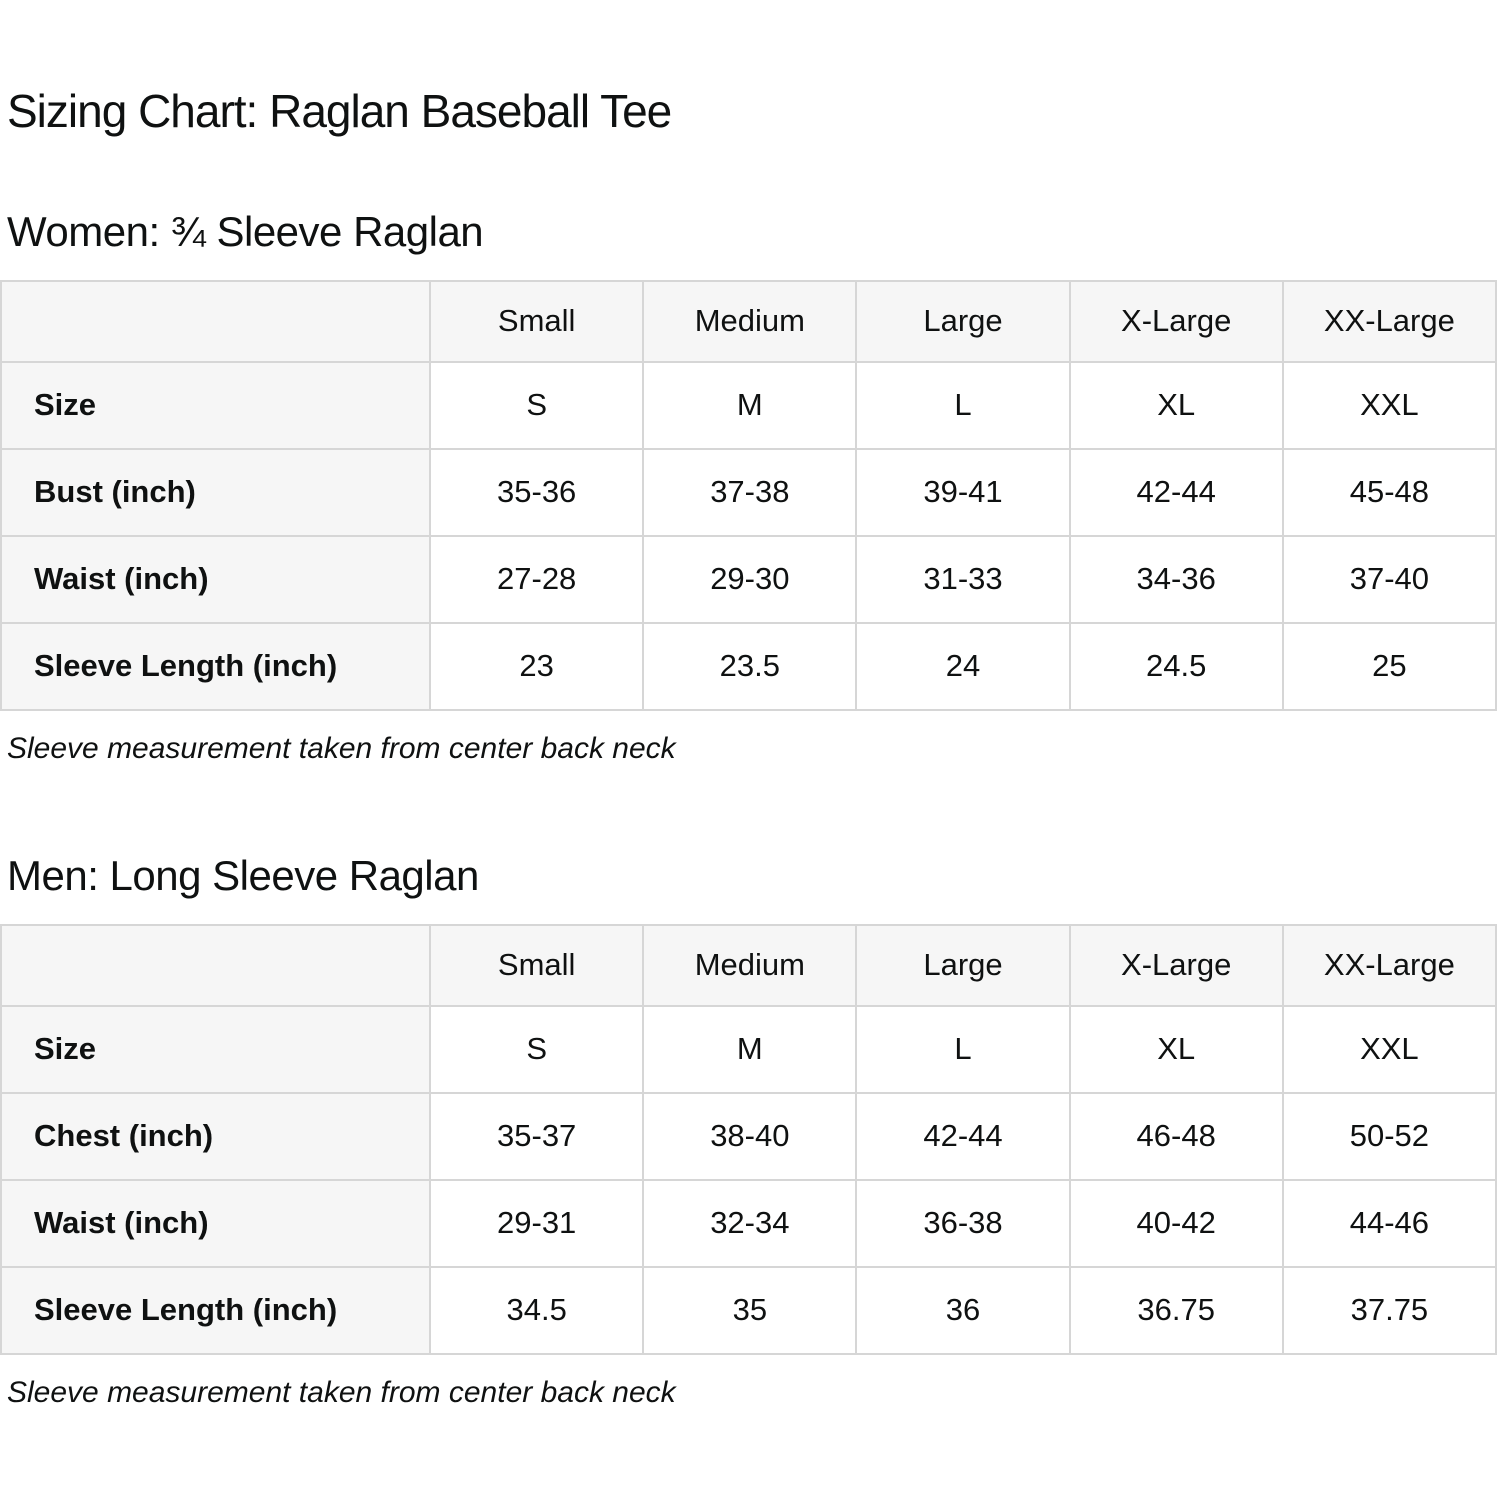  I want to click on table-row: Sleeve Length (inch) 23 23.5 24 24.5 25, so click(748, 666).